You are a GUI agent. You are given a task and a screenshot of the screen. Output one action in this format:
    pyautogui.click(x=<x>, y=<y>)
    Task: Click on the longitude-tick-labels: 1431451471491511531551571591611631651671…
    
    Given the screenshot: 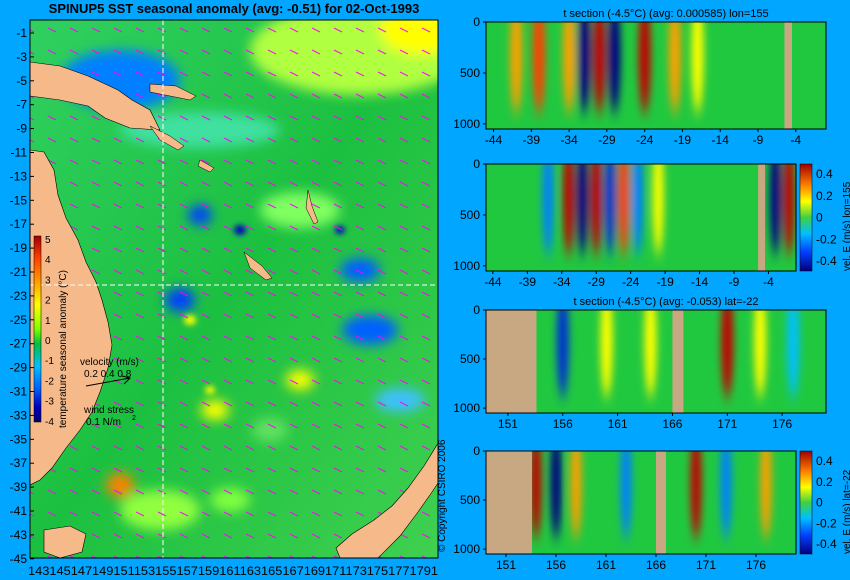 What is the action you would take?
    pyautogui.click(x=233, y=571)
    